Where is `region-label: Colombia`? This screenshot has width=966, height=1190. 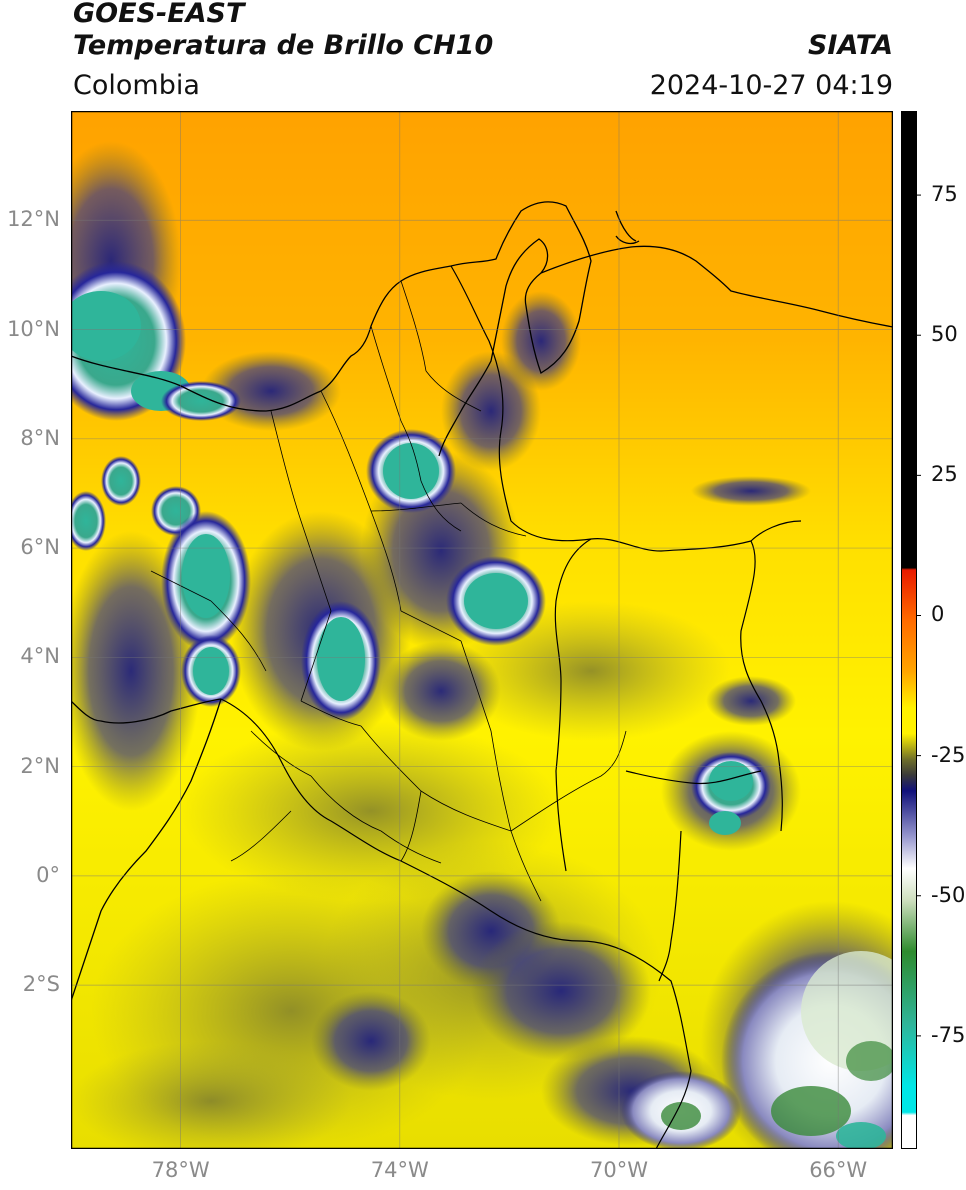
region-label: Colombia is located at coordinates (136, 85).